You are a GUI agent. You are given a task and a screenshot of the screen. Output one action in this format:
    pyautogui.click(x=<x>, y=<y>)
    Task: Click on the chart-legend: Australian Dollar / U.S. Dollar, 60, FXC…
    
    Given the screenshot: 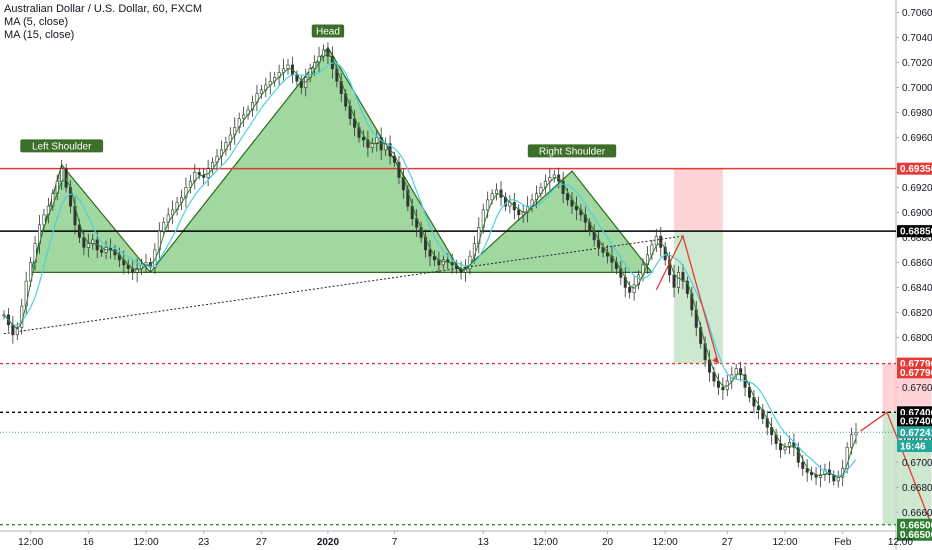 What is the action you would take?
    pyautogui.click(x=103, y=22)
    